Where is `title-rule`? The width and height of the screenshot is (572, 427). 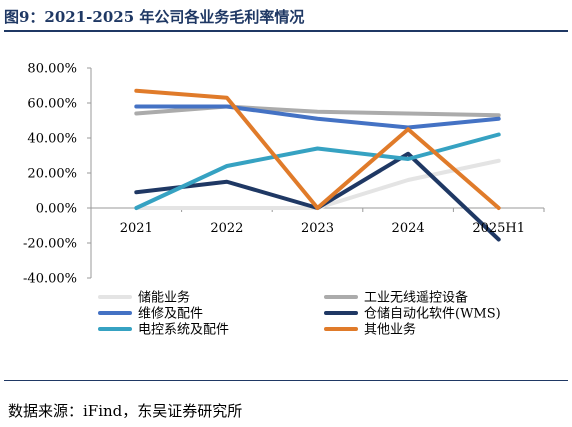 title-rule is located at coordinates (286, 31).